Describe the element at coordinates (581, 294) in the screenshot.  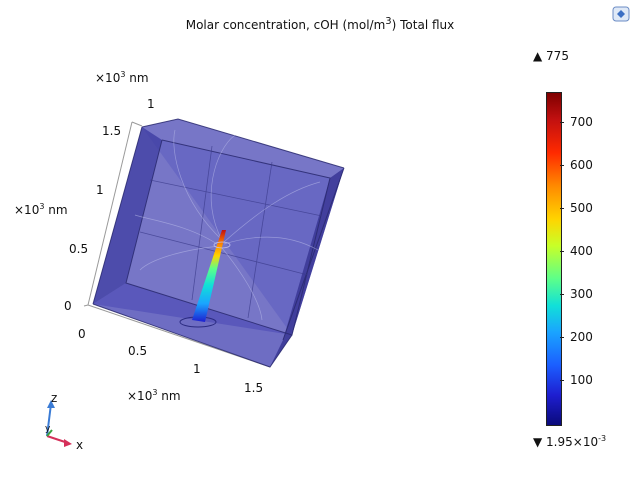
I see `colorbar-tick-label: 300` at that location.